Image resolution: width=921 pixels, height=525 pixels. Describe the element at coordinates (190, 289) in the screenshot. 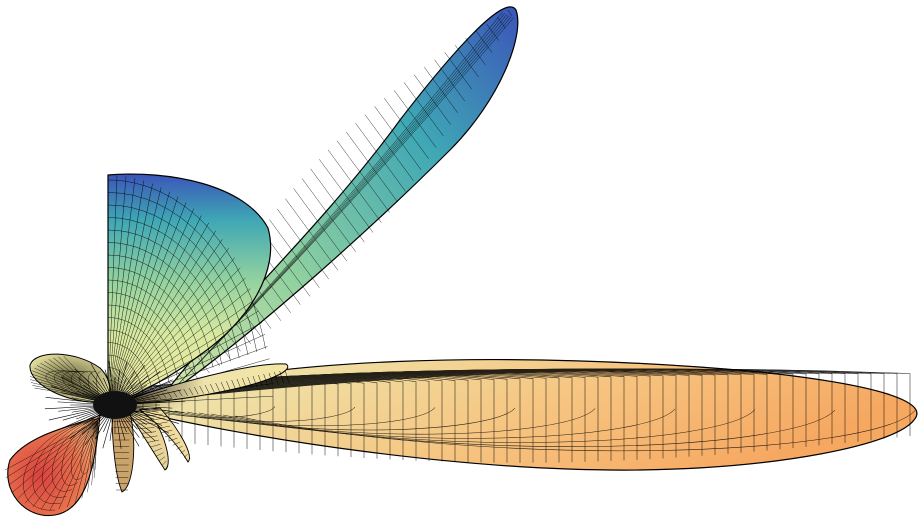

I see `vertical-quarter-lobe` at that location.